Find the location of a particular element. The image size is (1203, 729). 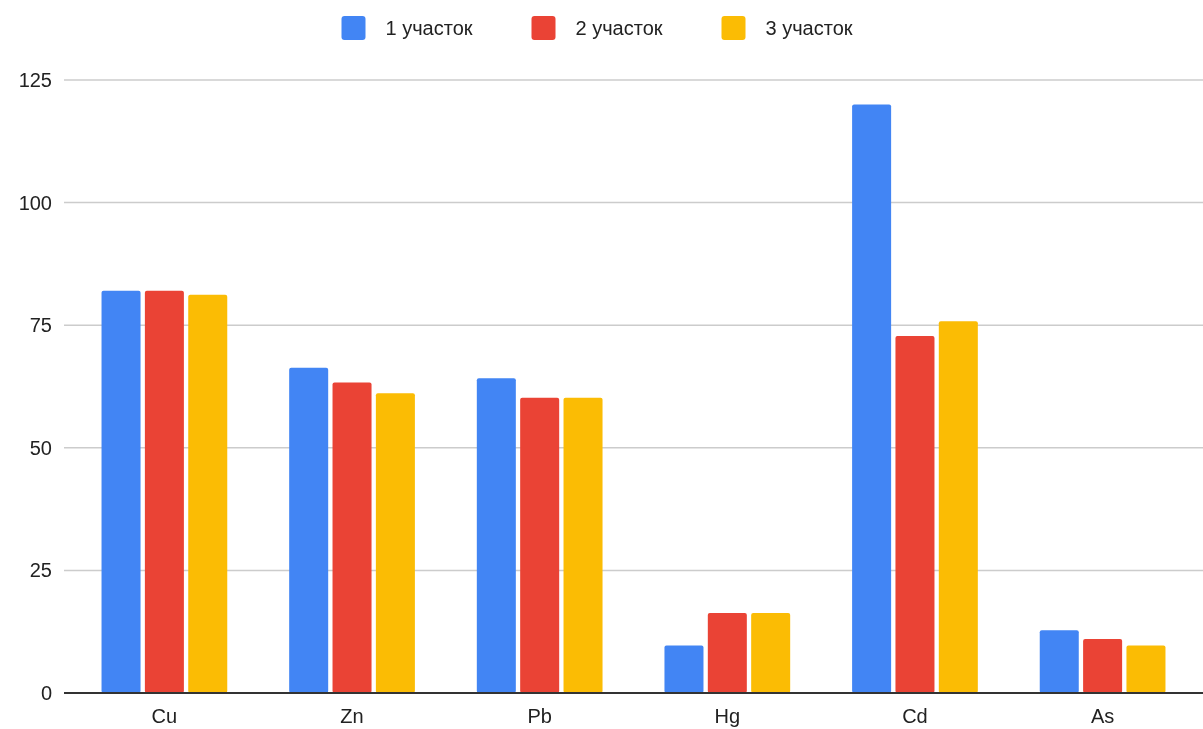

x-tick-label: As is located at coordinates (1102, 716).